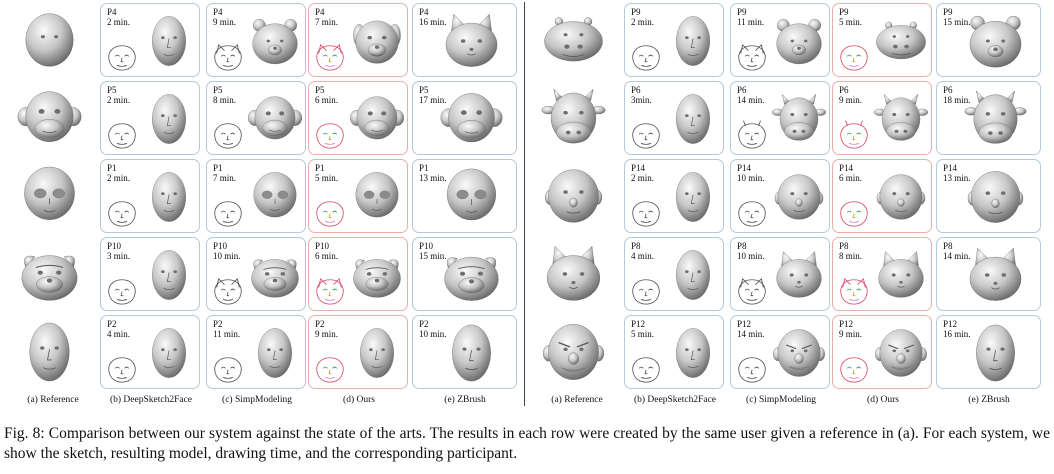 This screenshot has width=1054, height=474. What do you see at coordinates (957, 100) in the screenshot?
I see `drawing-time-label: 18 min.` at bounding box center [957, 100].